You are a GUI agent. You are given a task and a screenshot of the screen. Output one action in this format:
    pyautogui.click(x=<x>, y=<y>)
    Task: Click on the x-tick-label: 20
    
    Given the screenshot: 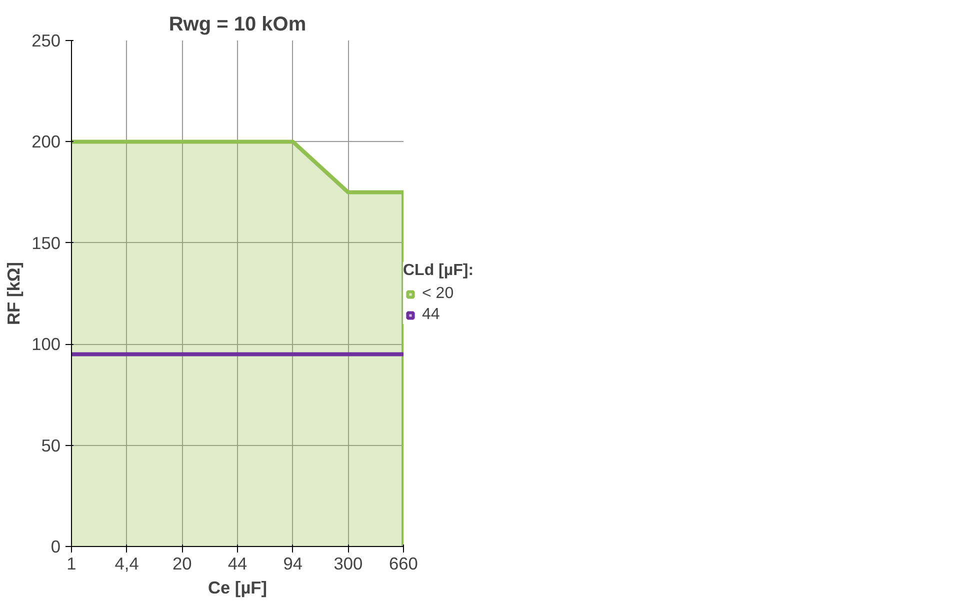 What is the action you would take?
    pyautogui.click(x=182, y=564)
    